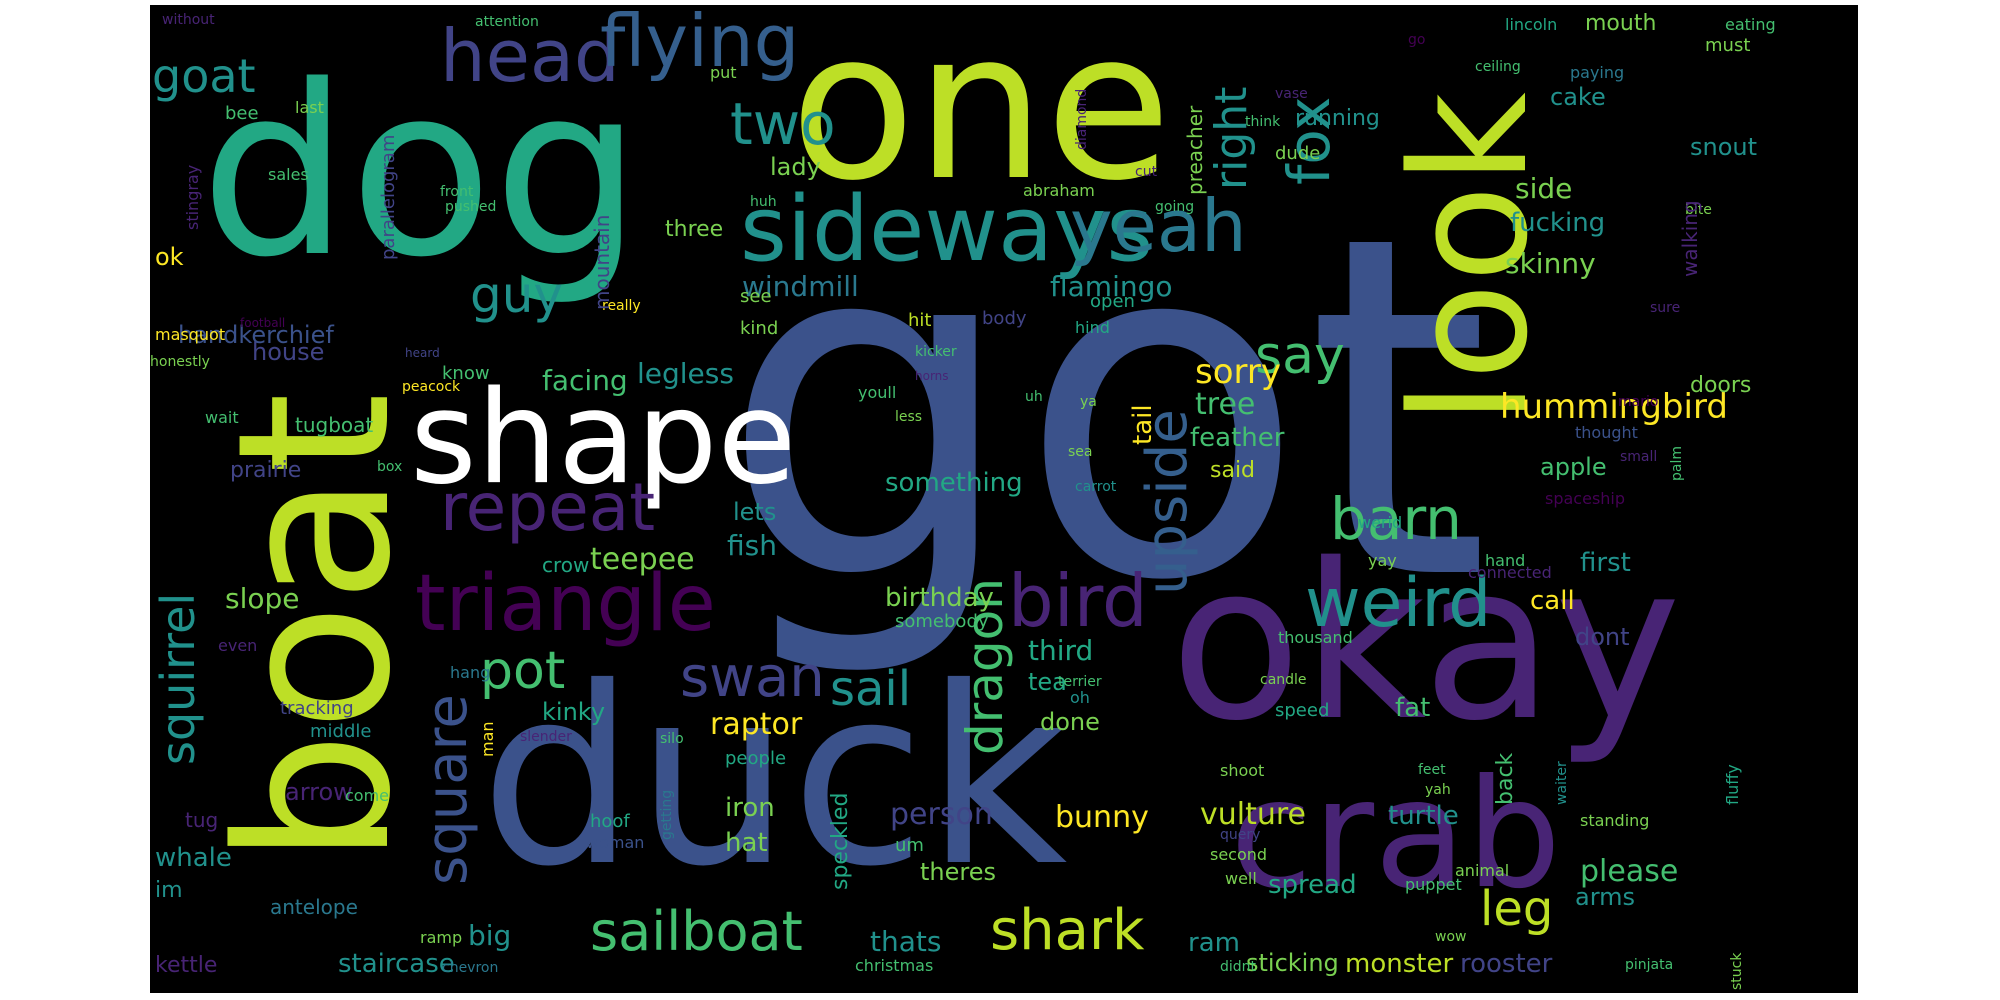 This screenshot has height=1000, width=2000. What do you see at coordinates (422, 353) in the screenshot?
I see `word-heard: heard` at bounding box center [422, 353].